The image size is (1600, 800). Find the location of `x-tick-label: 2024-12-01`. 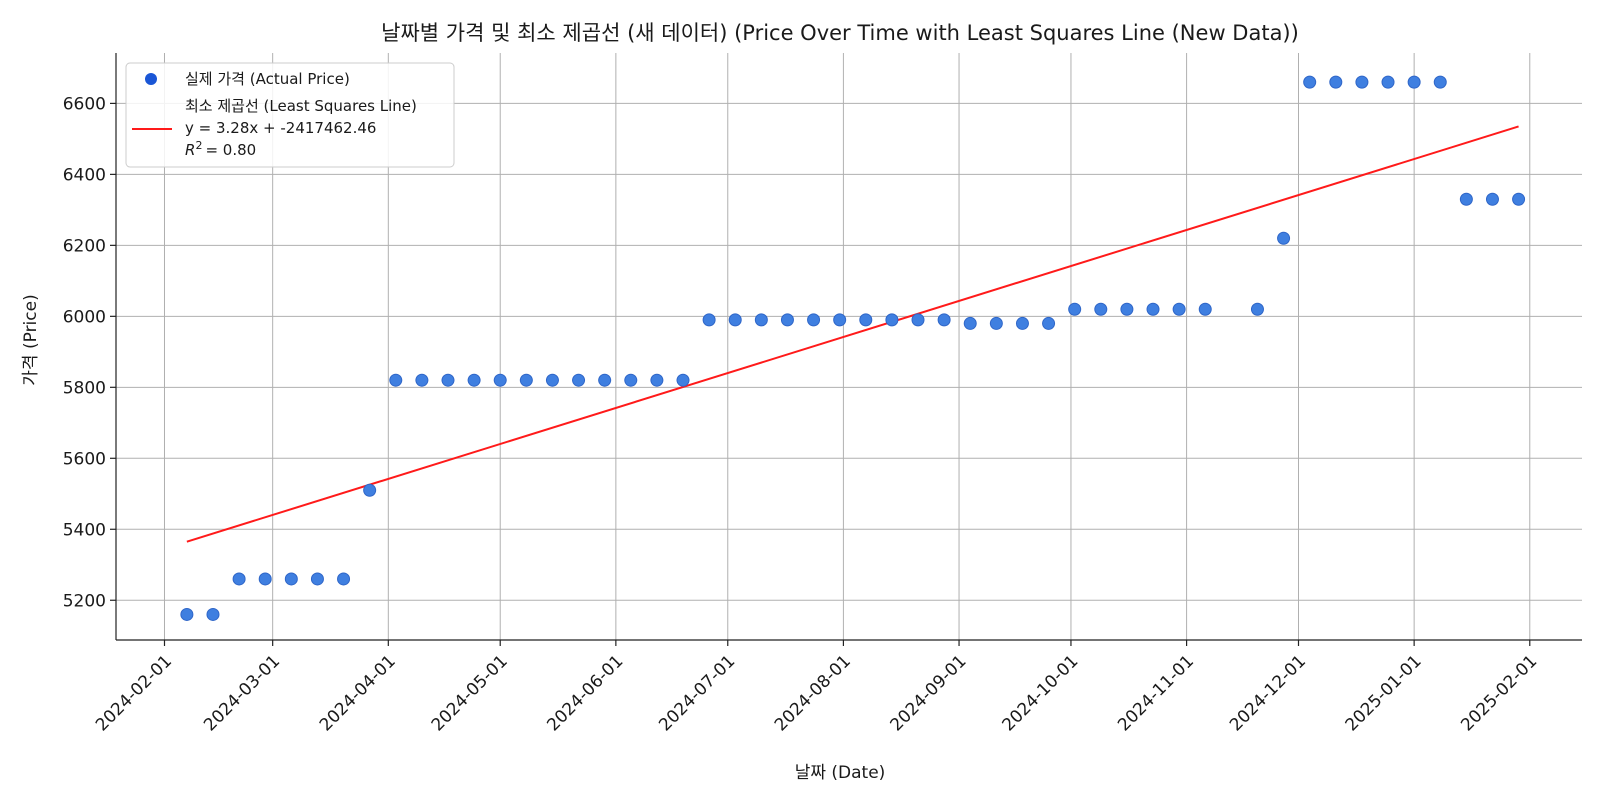

x-tick-label: 2024-12-01 is located at coordinates (1268, 693).